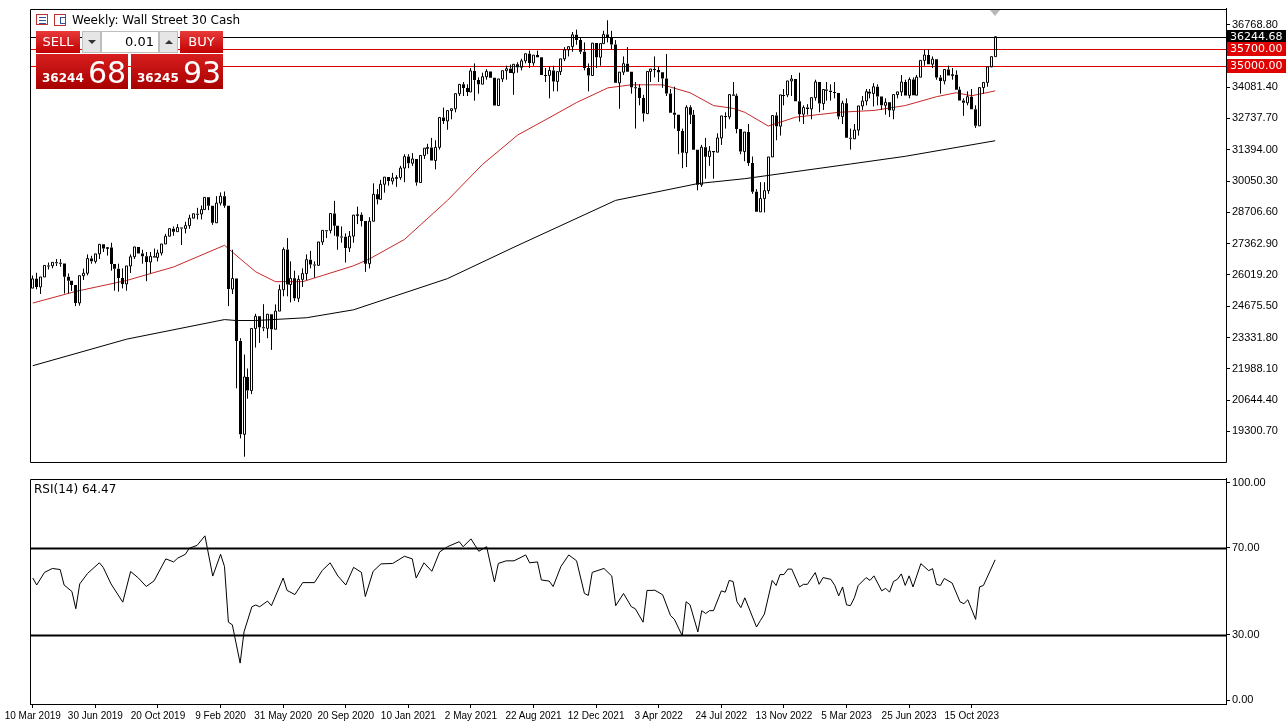 Image resolution: width=1287 pixels, height=726 pixels. Describe the element at coordinates (1255, 367) in the screenshot. I see `y-tick-label: 21988.10` at that location.